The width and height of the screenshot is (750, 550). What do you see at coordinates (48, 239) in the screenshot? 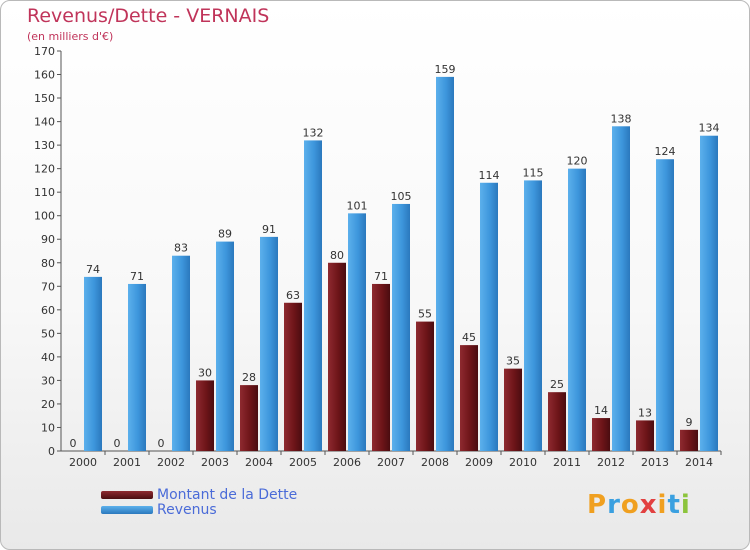
I see `y-tick-label: 90` at bounding box center [48, 239].